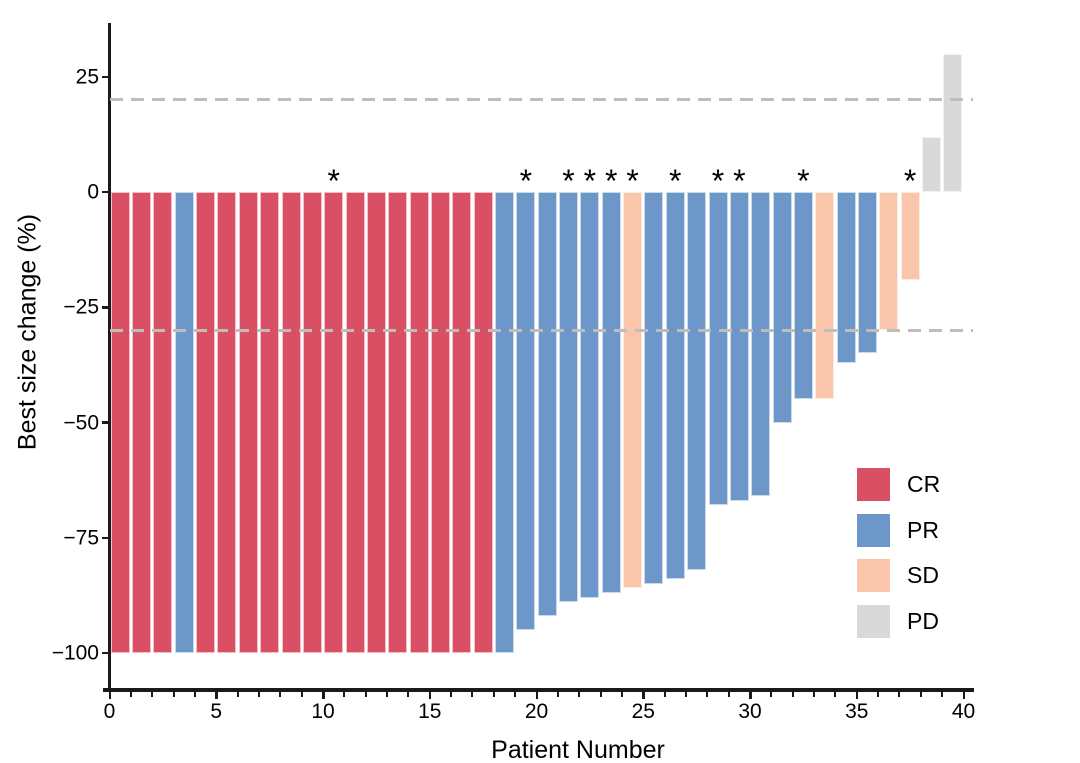  Describe the element at coordinates (898, 553) in the screenshot. I see `legend: CR PR SD PD` at that location.